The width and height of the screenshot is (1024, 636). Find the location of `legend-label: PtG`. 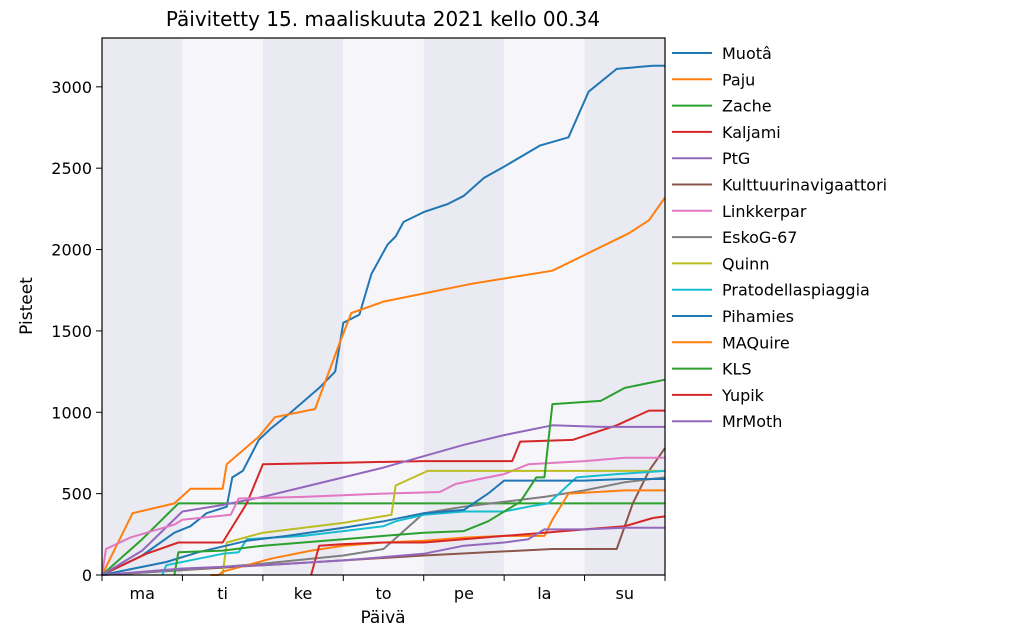

legend-label: PtG is located at coordinates (736, 158).